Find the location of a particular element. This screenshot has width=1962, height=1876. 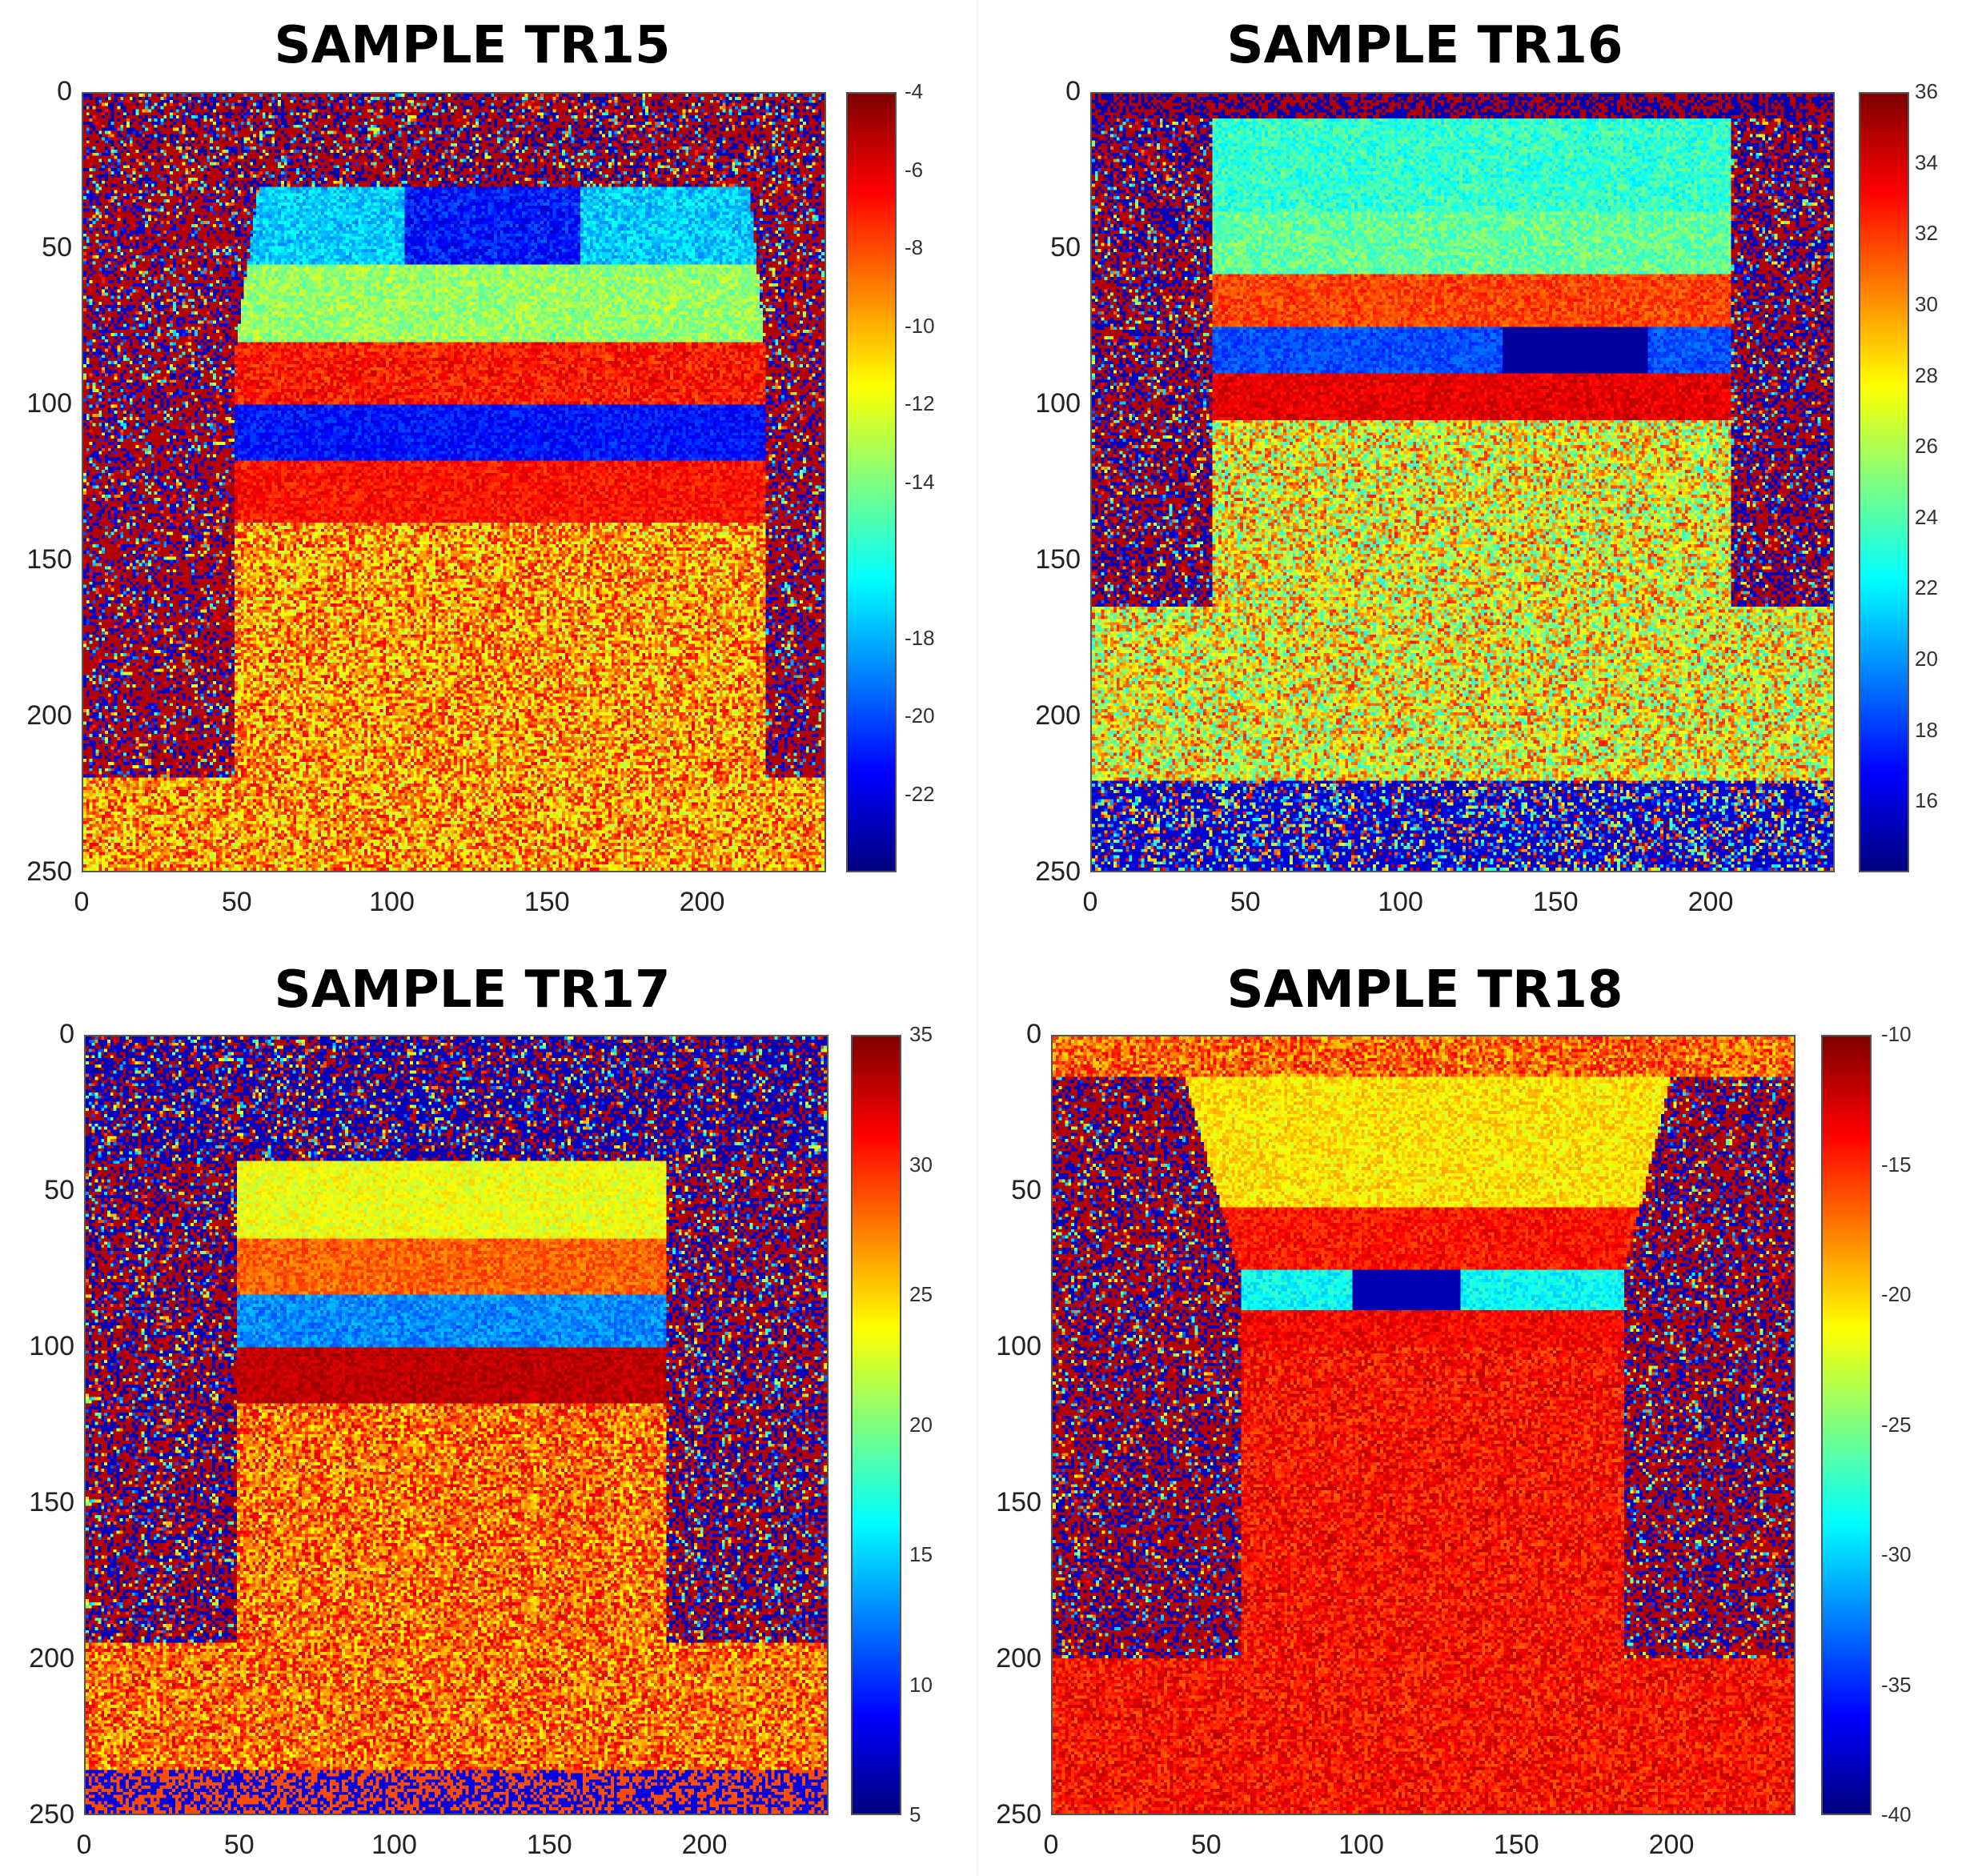

colorbar-tick-label: 35 is located at coordinates (921, 1034).